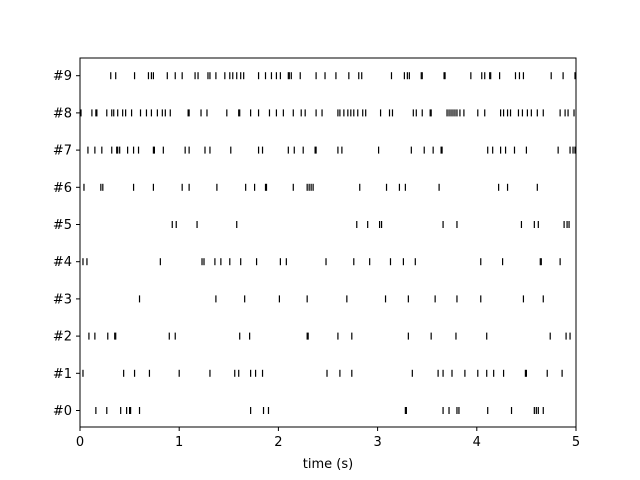  Describe the element at coordinates (66, 244) in the screenshot. I see `y-axis: #0 #1 #2 #3 #4 #5 #6 #7 #8 #9` at that location.